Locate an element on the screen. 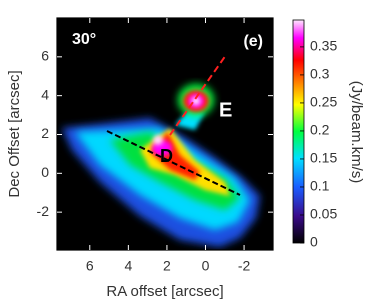 The image size is (367, 306). annotation: D is located at coordinates (166, 156).